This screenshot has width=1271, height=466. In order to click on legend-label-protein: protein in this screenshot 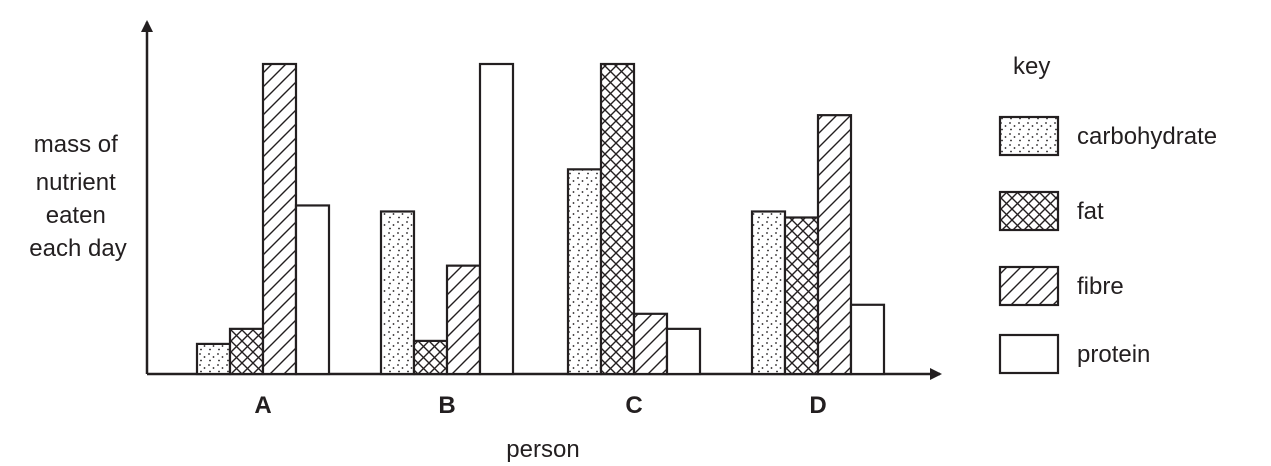, I will do `click(1113, 354)`.